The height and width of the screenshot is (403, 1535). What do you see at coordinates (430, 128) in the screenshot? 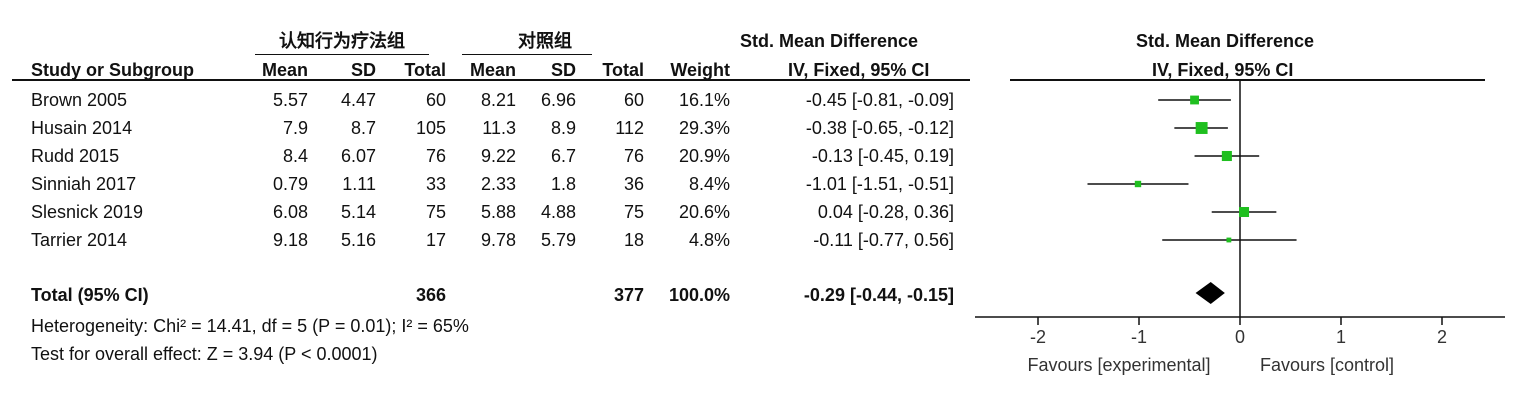
I see `total-e: 105` at bounding box center [430, 128].